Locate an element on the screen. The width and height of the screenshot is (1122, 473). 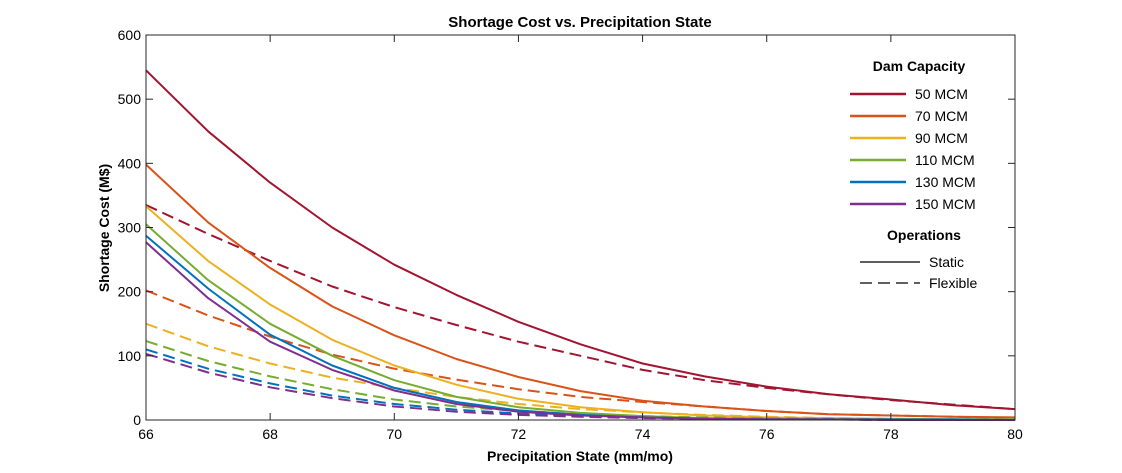
legend-operations-items: Static Flexible is located at coordinates (918, 272).